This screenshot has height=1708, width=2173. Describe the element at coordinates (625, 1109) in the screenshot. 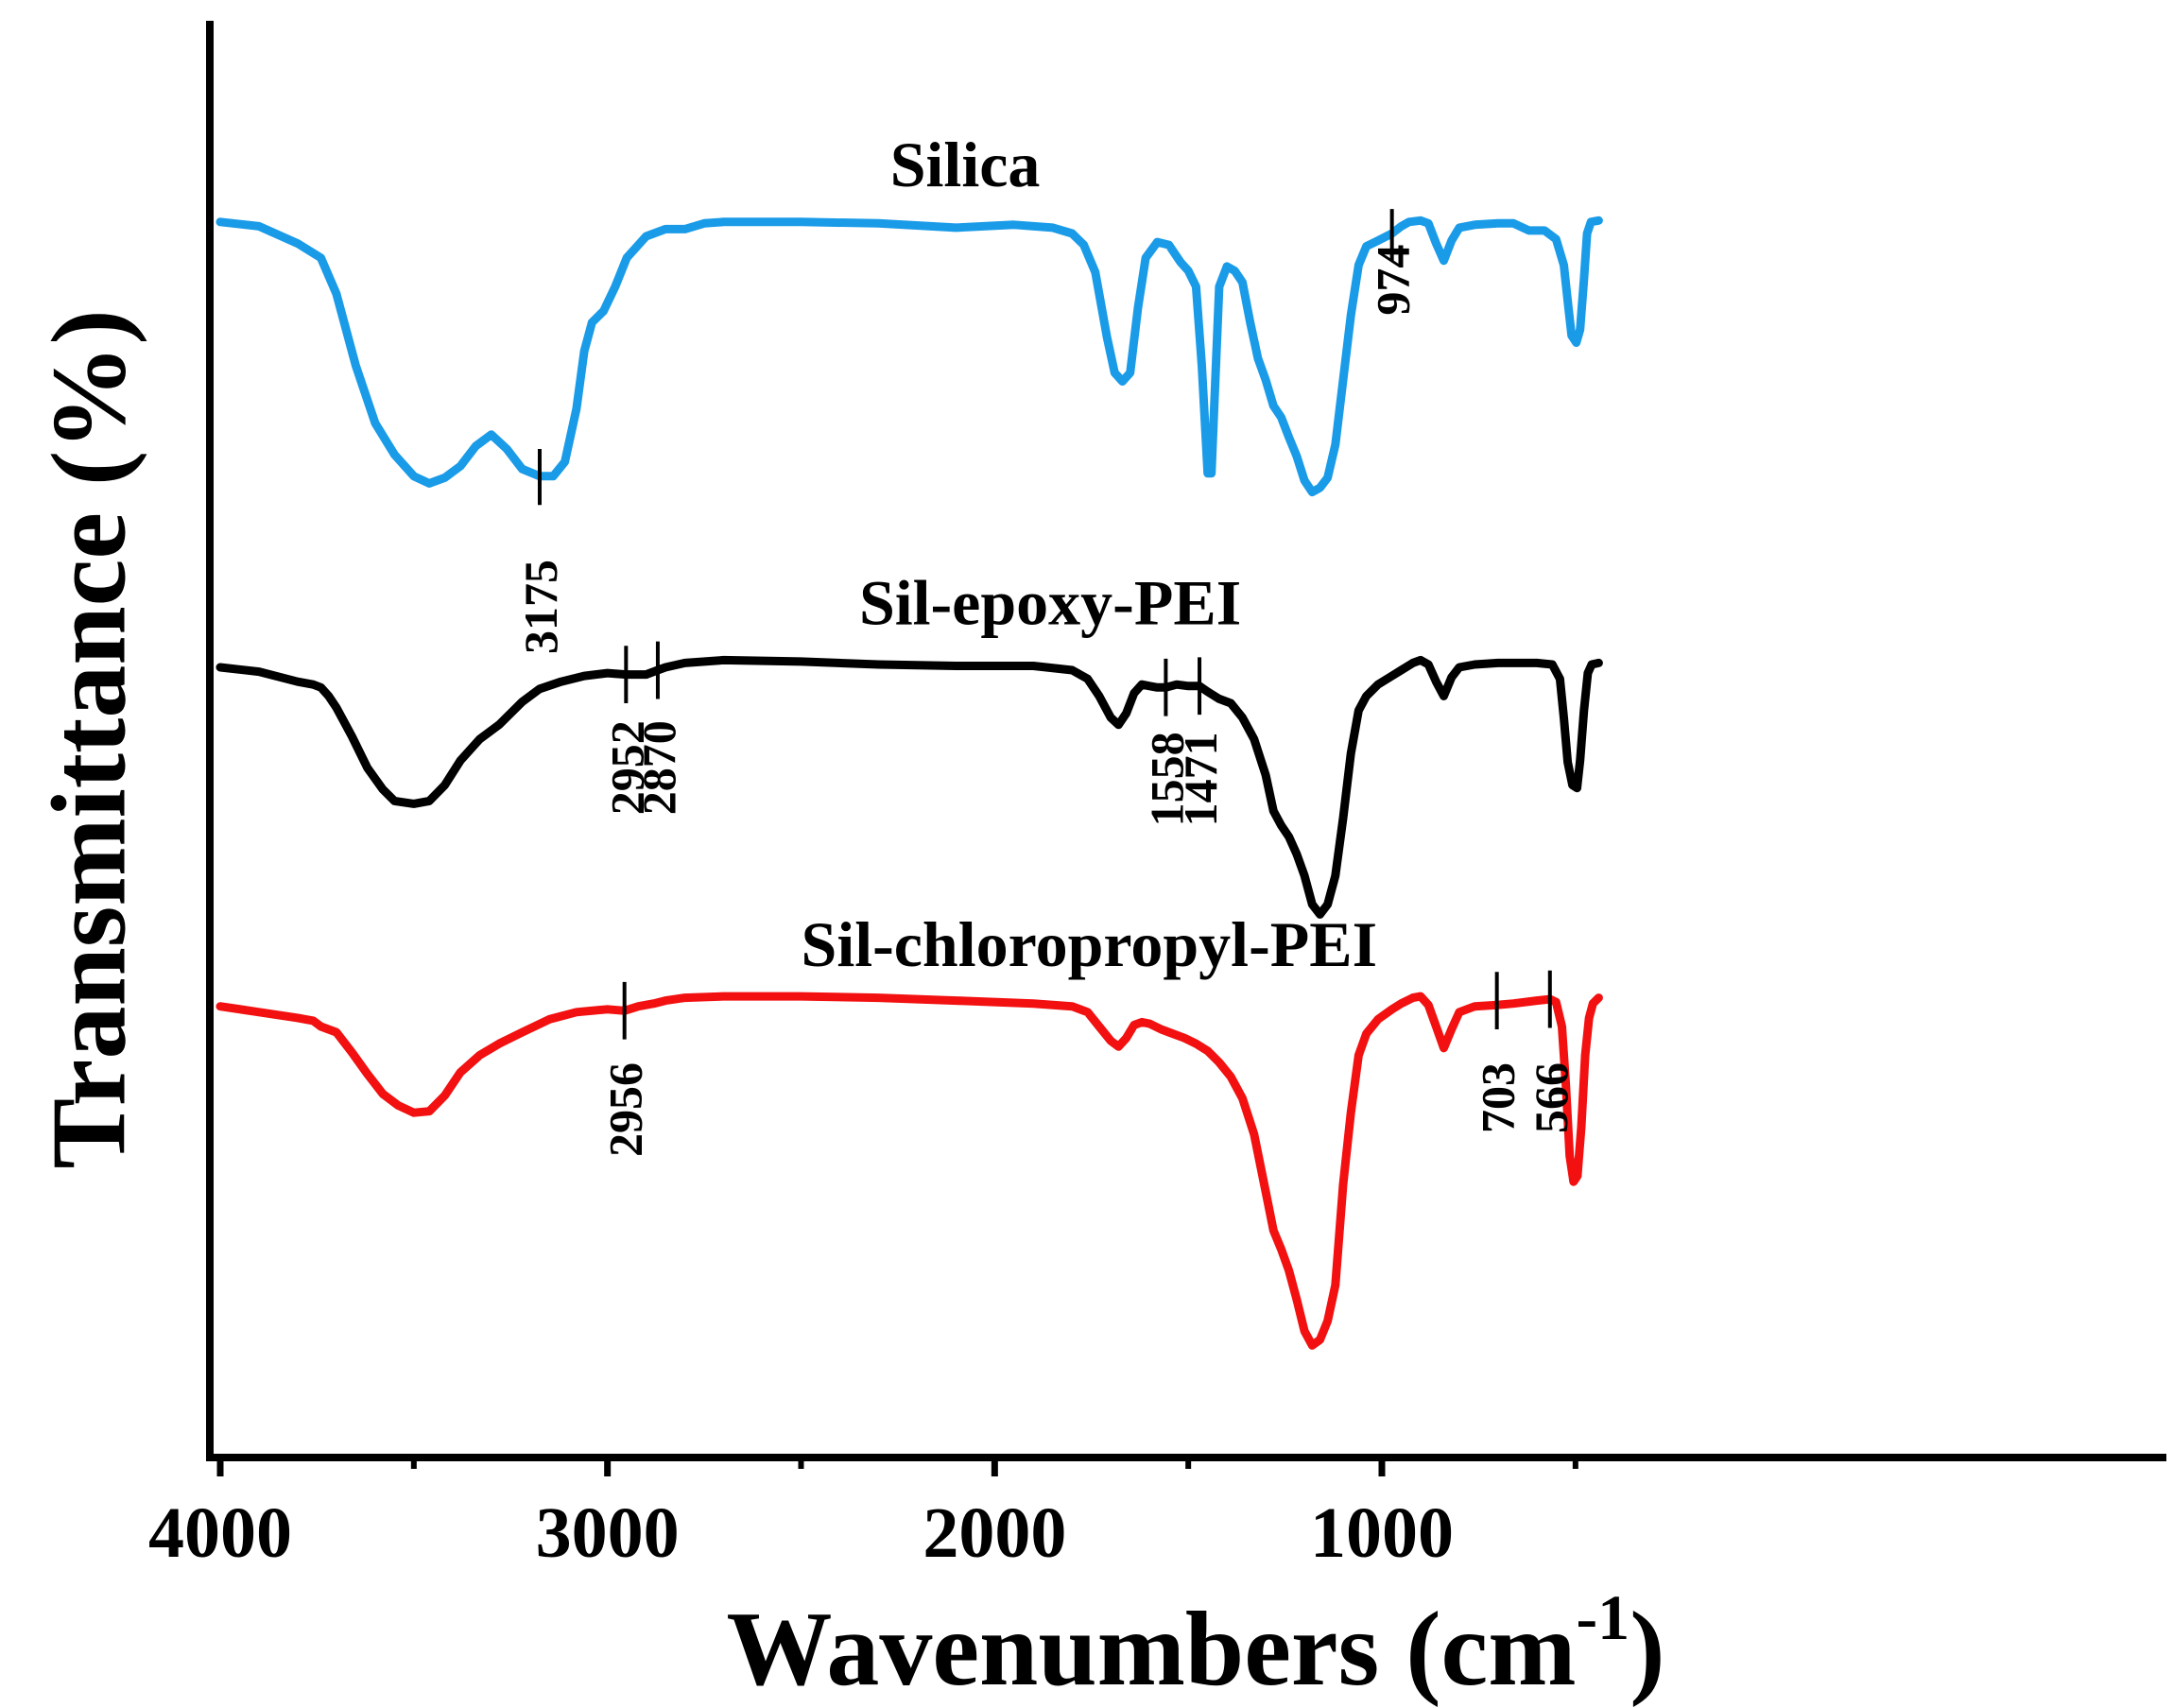

I see `peak-label-2956: 2956` at that location.